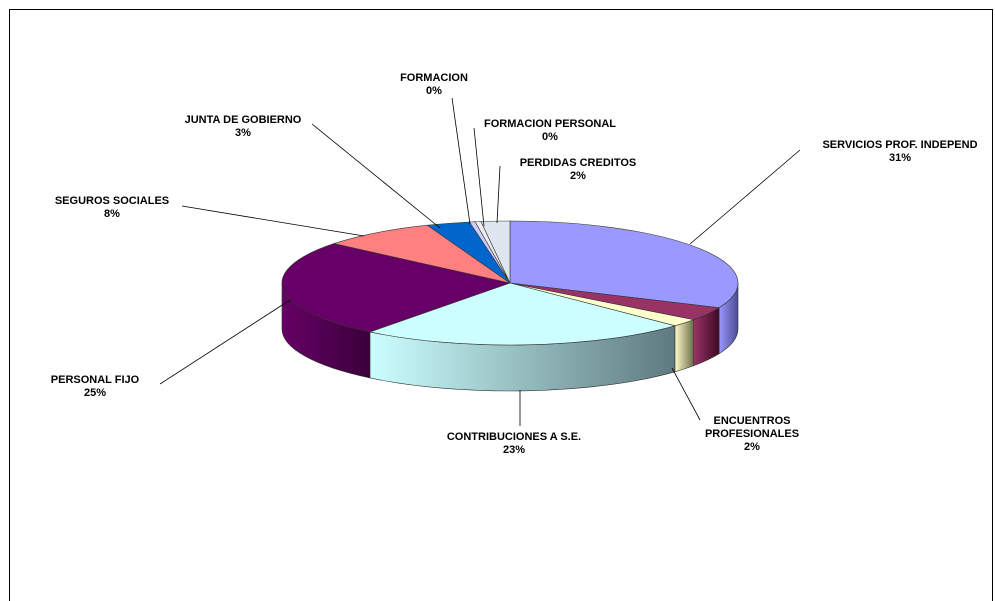 The image size is (995, 601). Describe the element at coordinates (434, 78) in the screenshot. I see `slice-label: FORMACION` at that location.